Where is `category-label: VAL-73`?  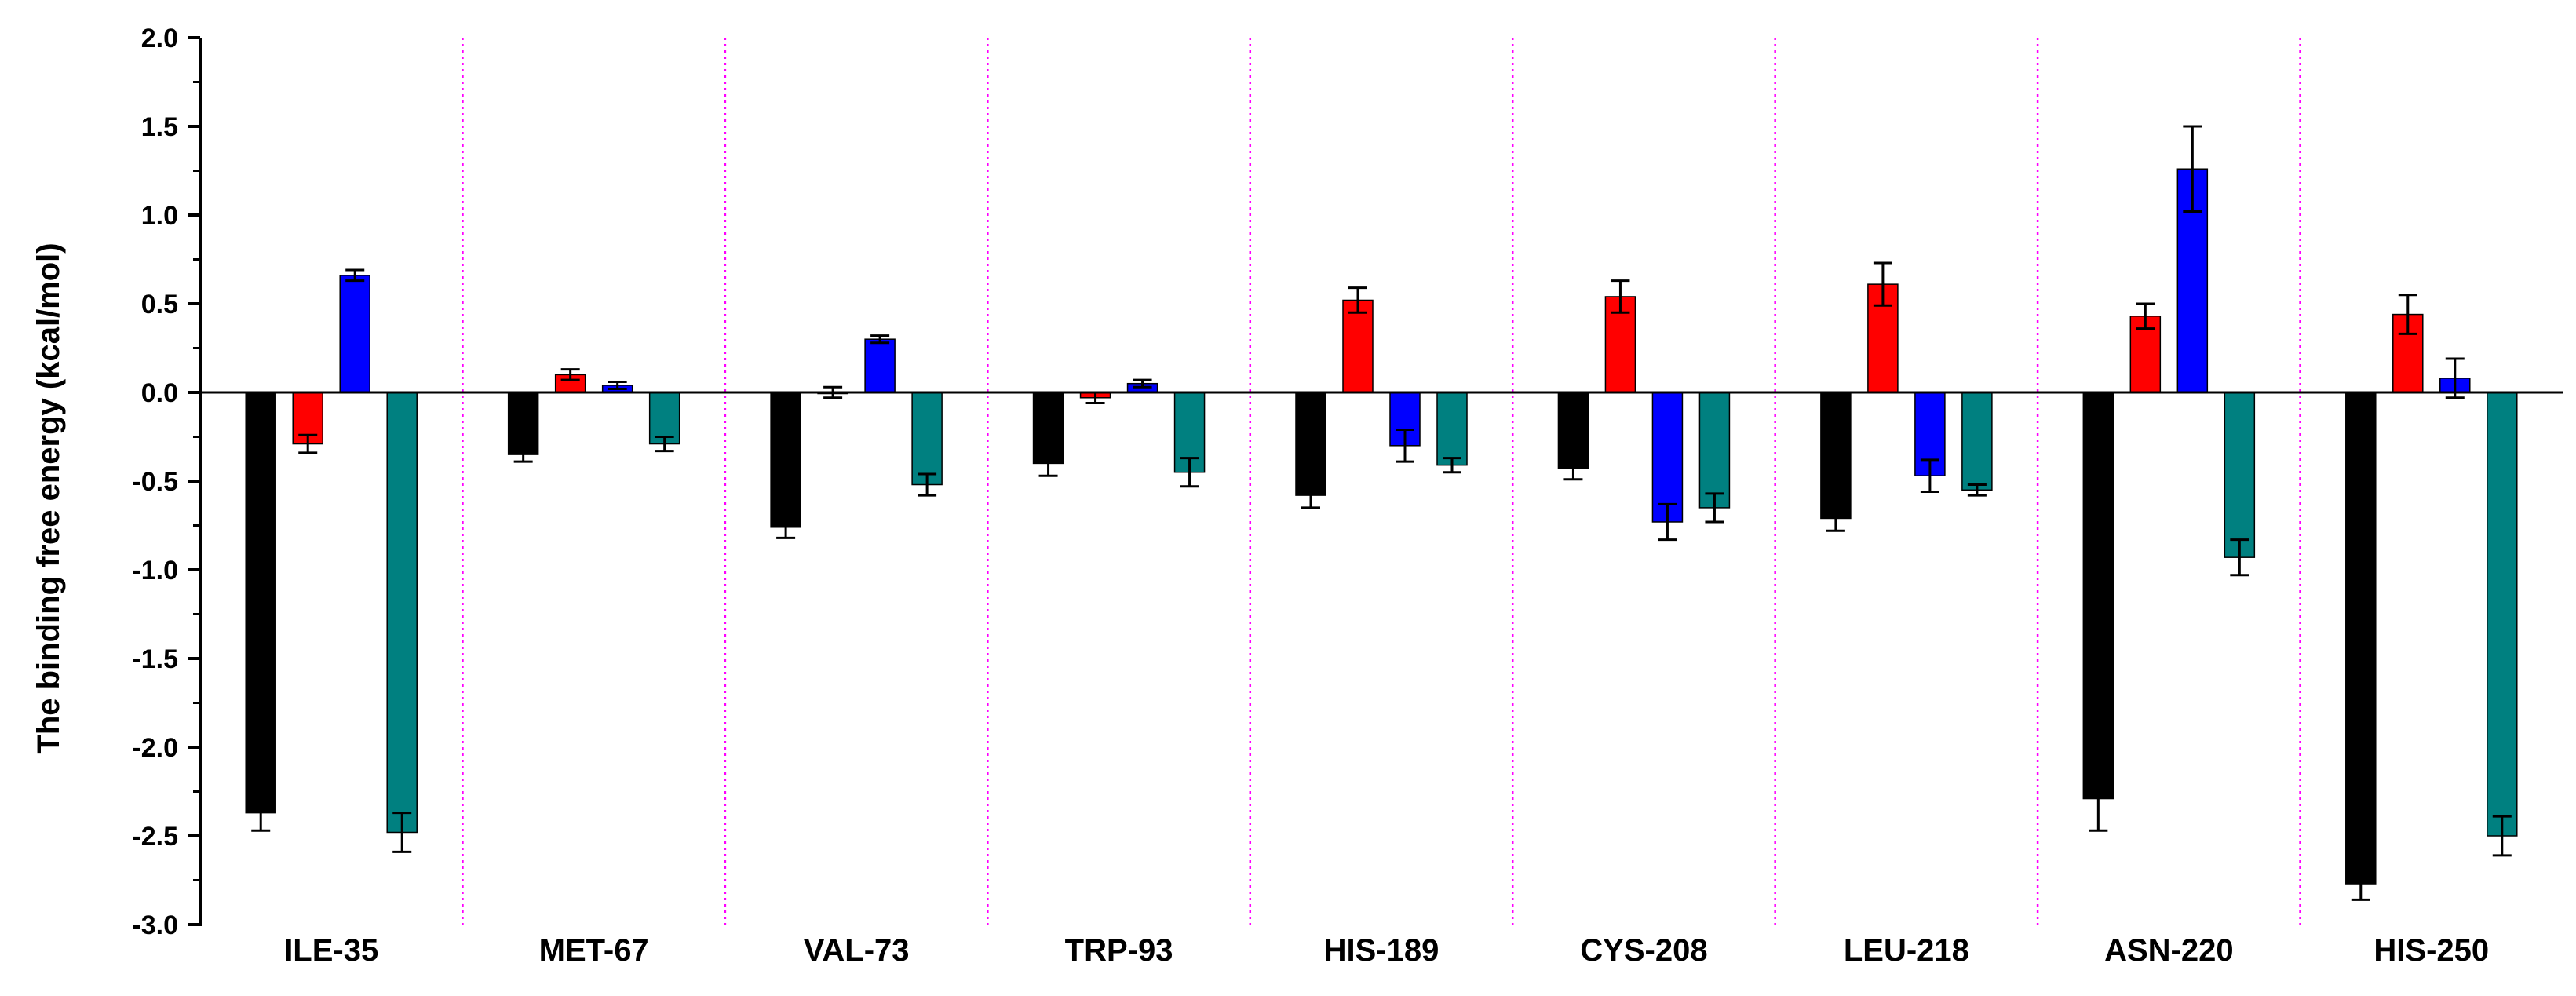 category-label: VAL-73 is located at coordinates (857, 951).